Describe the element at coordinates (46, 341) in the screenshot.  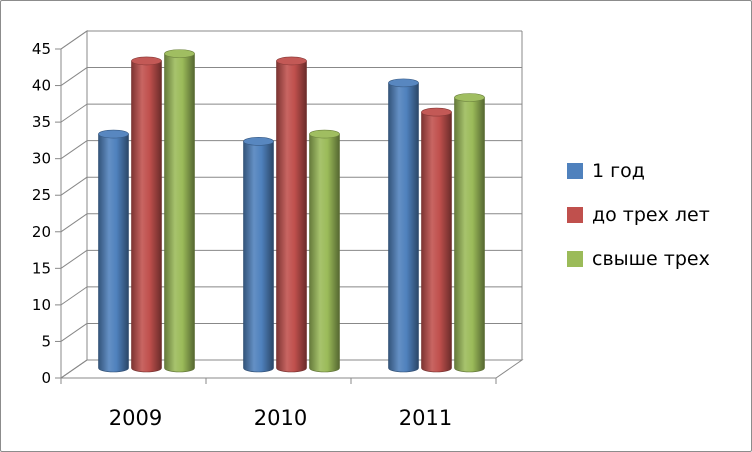
I see `y-tick-label: 5` at that location.